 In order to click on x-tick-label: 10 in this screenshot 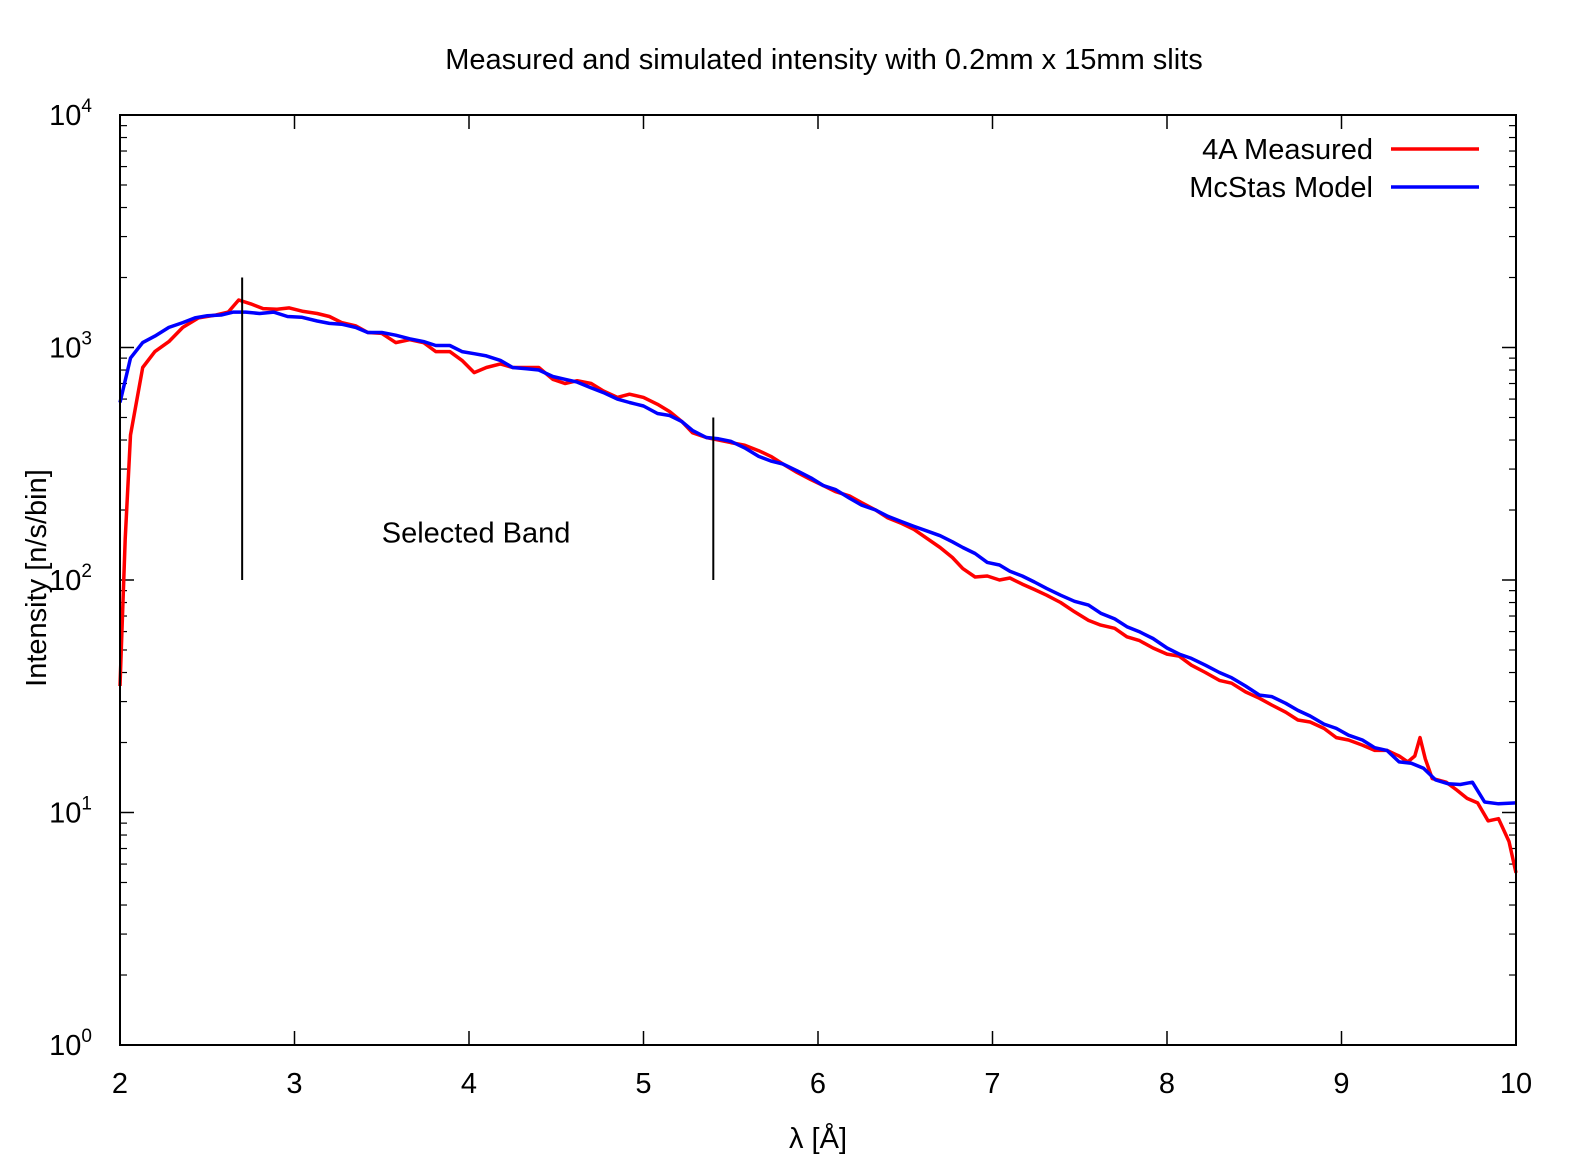, I will do `click(1516, 1084)`.